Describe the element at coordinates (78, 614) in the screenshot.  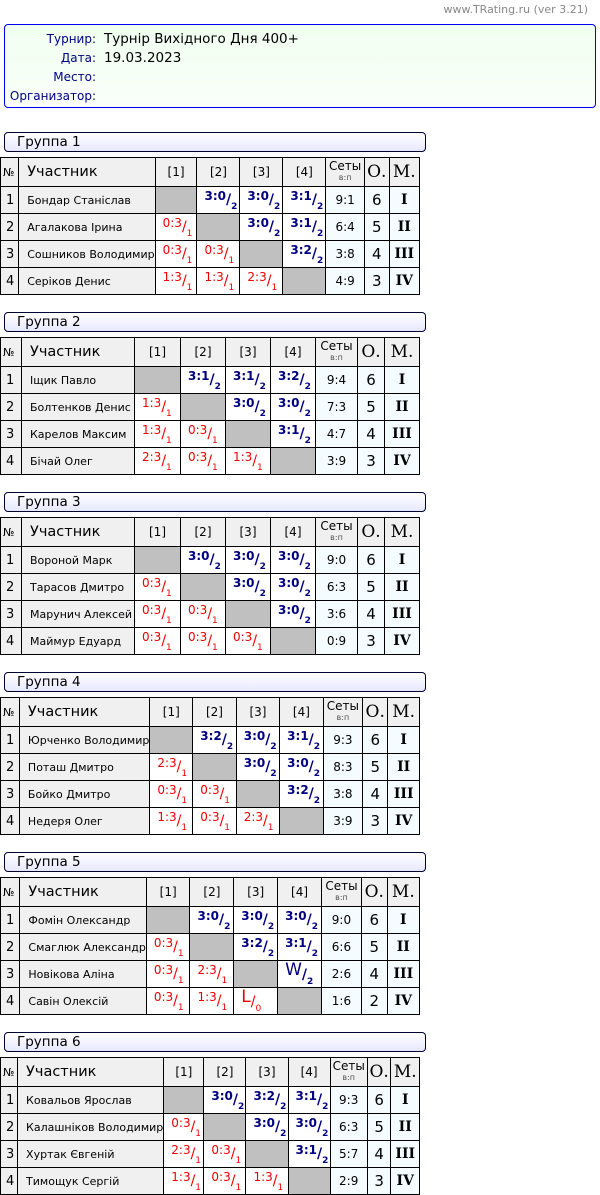
I see `player-name: Марунич Алексей` at that location.